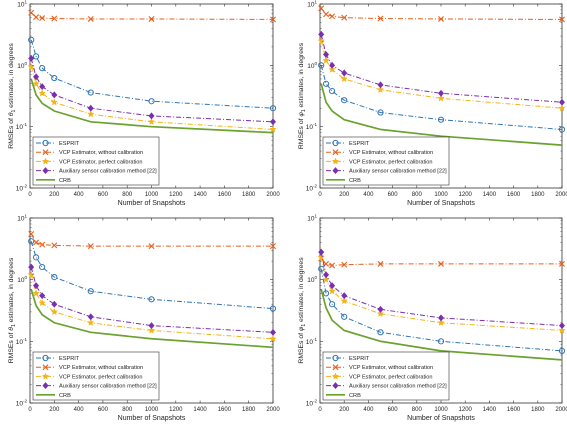 Image resolution: width=567 pixels, height=429 pixels. I want to click on x-tick-label: 1800, so click(249, 195).